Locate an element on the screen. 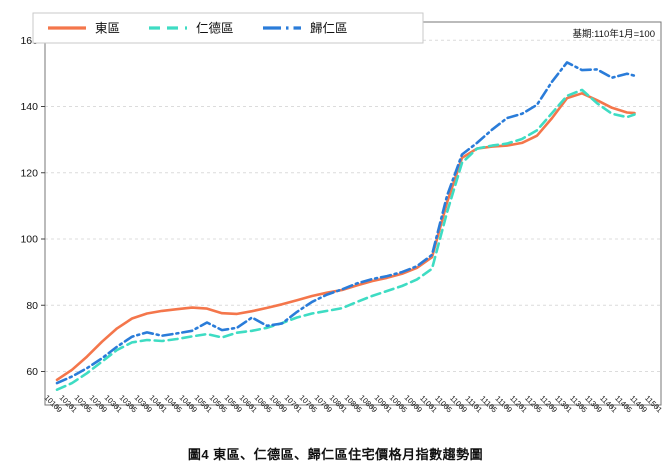  legend-box is located at coordinates (228, 28).